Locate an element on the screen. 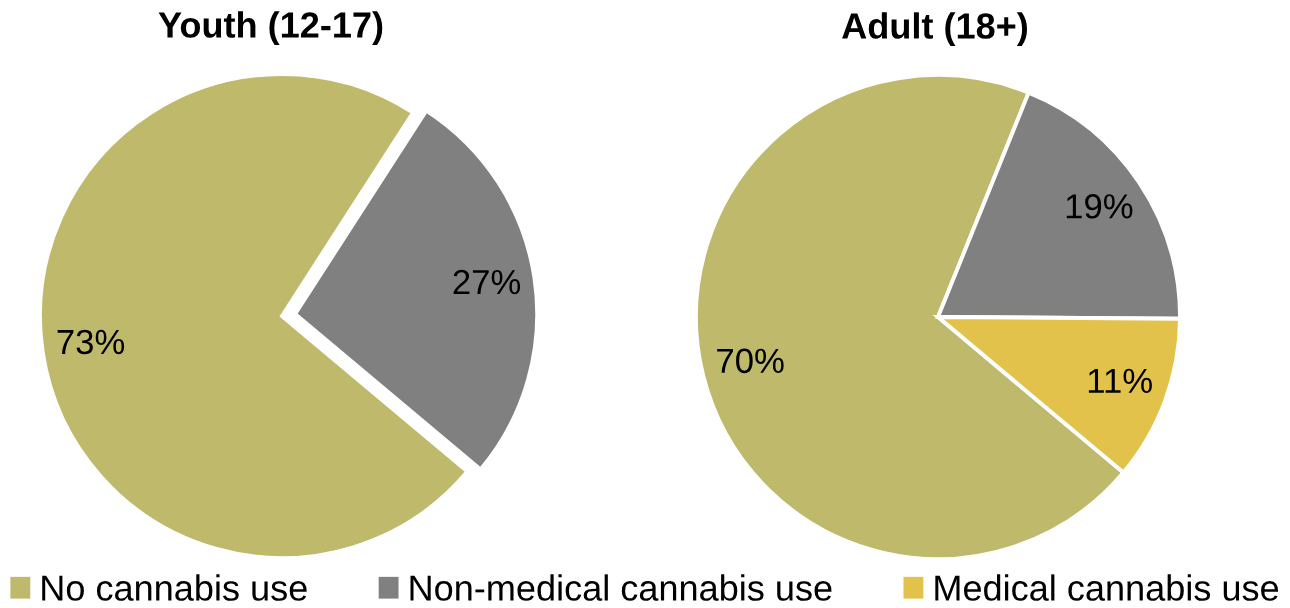 The height and width of the screenshot is (608, 1290). data-label: 27% is located at coordinates (487, 282).